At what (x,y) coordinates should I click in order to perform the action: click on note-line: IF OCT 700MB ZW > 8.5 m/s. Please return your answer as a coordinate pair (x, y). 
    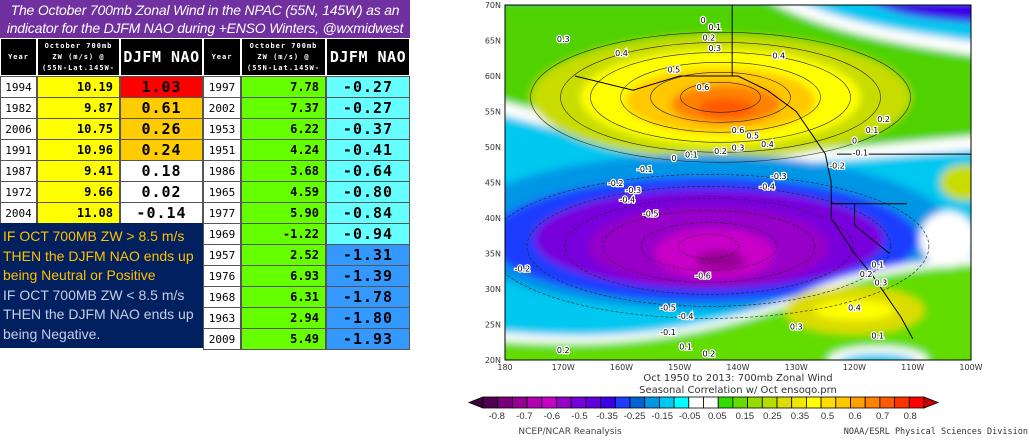
    Looking at the image, I should click on (94, 236).